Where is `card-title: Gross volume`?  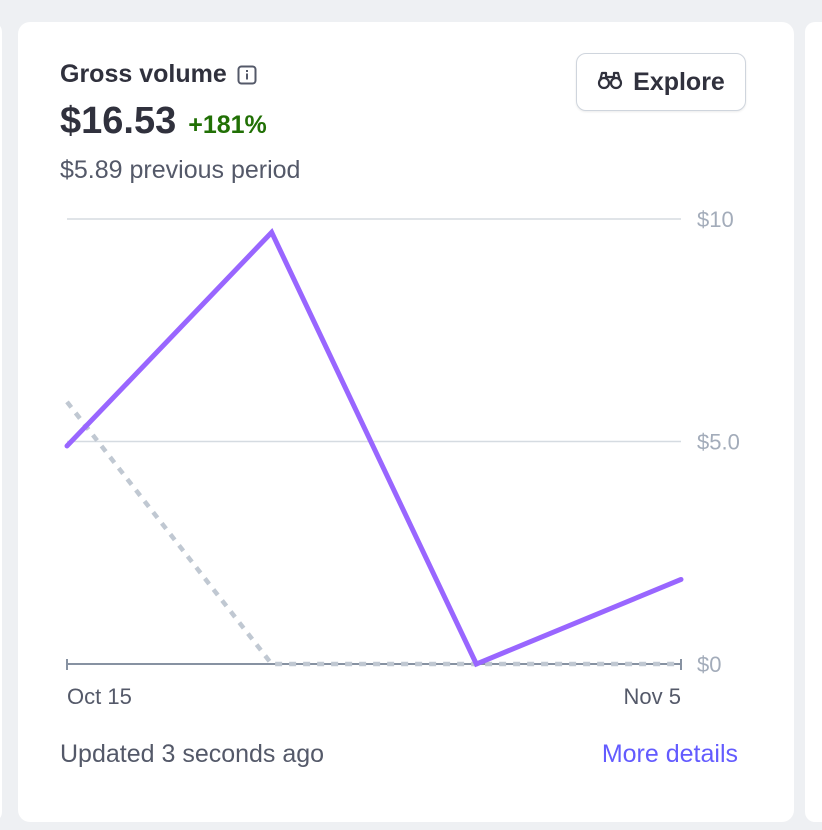 card-title: Gross volume is located at coordinates (143, 74).